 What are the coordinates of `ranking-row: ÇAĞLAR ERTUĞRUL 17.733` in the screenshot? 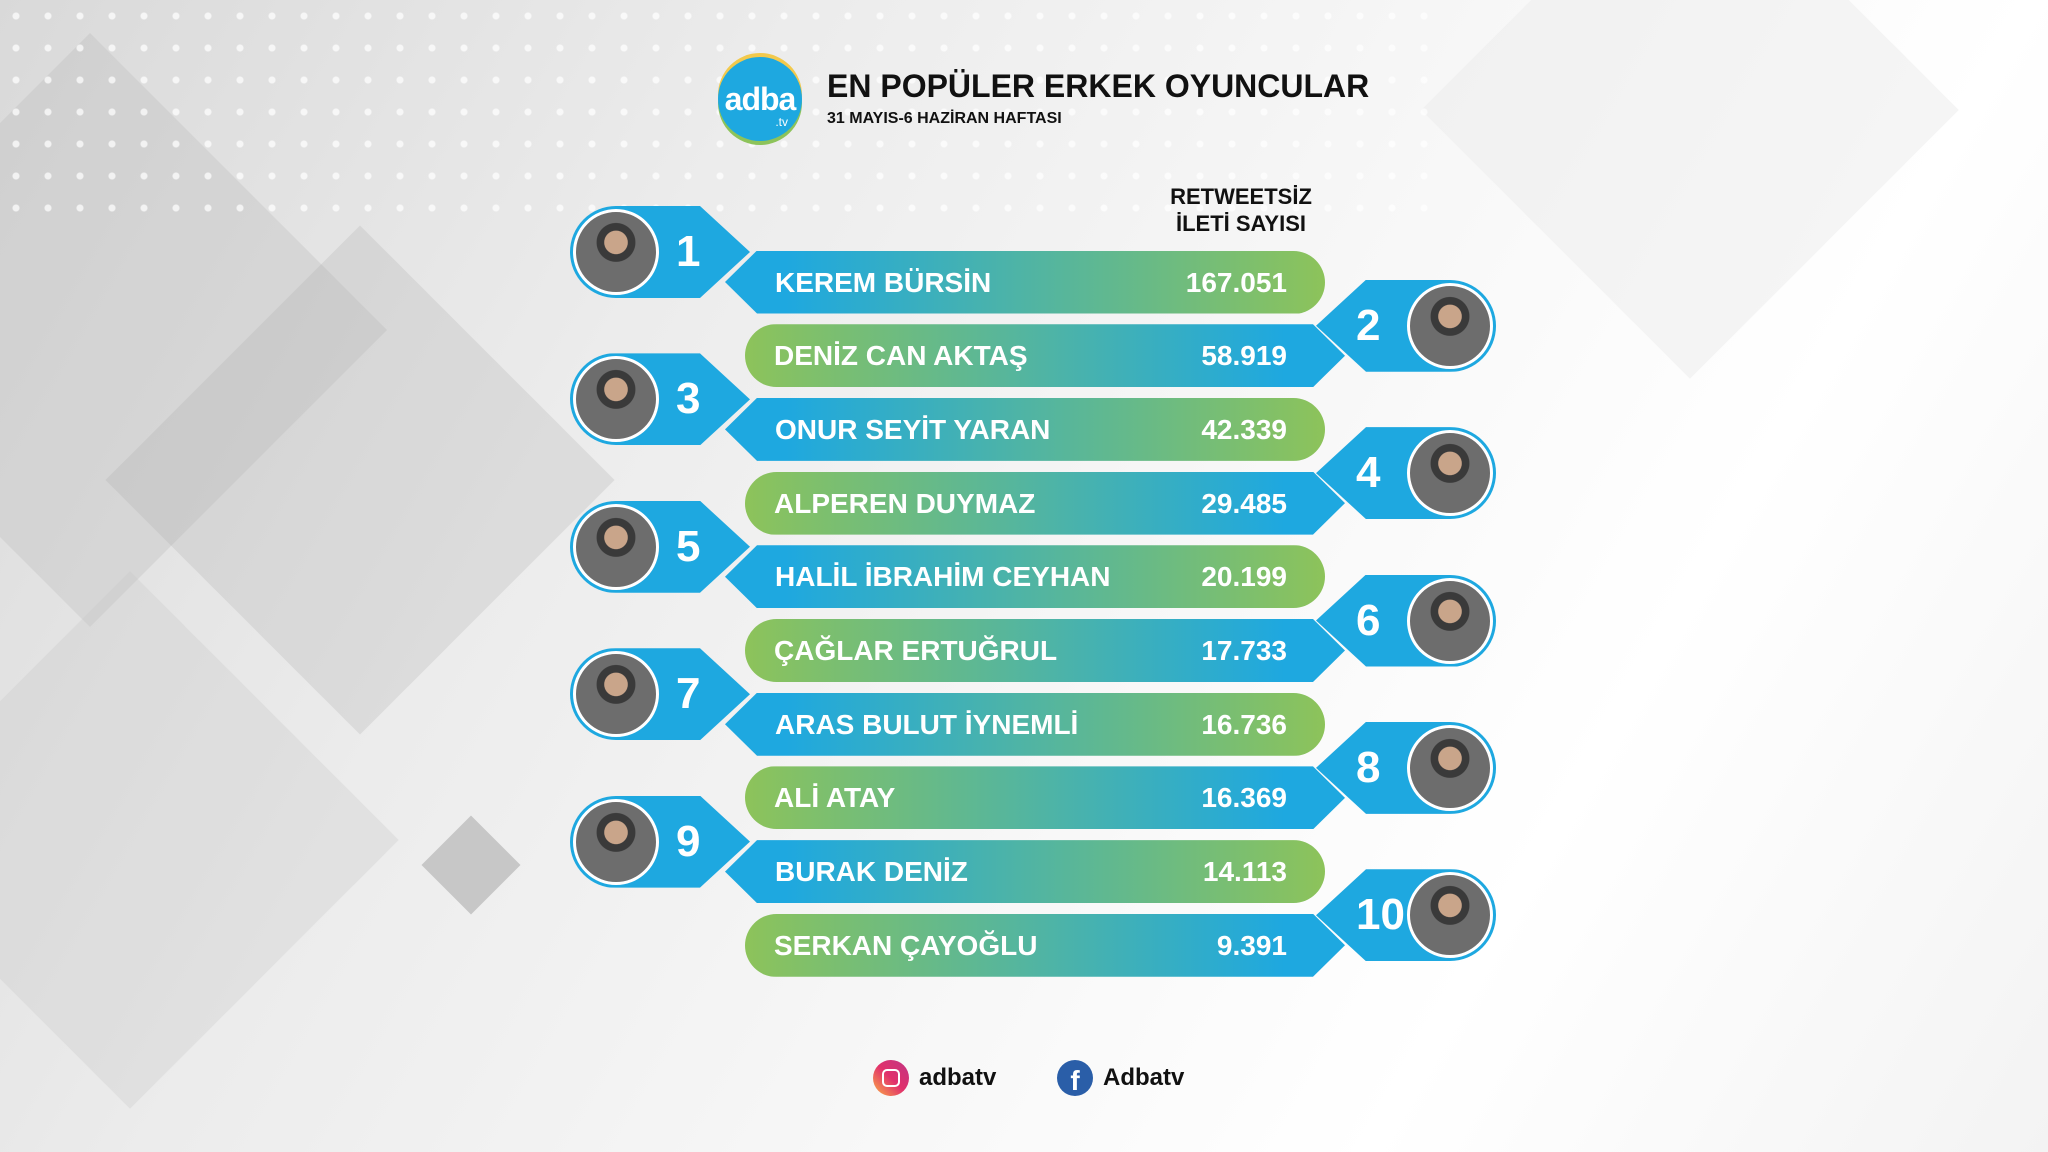 It's located at (1045, 650).